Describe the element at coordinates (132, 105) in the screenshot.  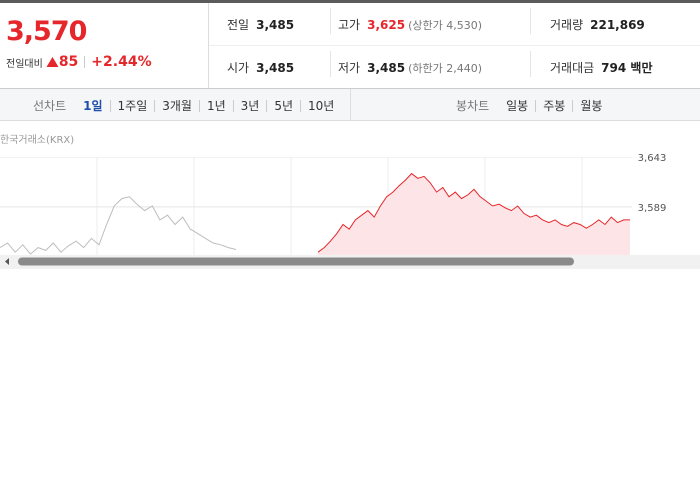
I see `period-tab: 1주일` at that location.